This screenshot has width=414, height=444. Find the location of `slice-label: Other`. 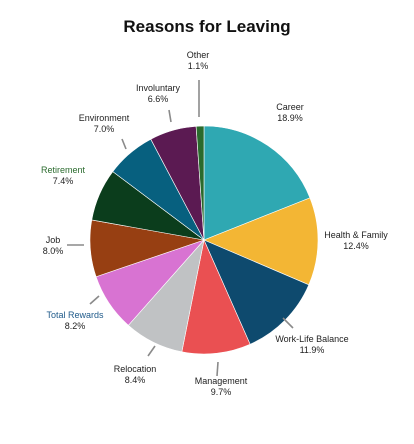

slice-label: Other is located at coordinates (198, 55).